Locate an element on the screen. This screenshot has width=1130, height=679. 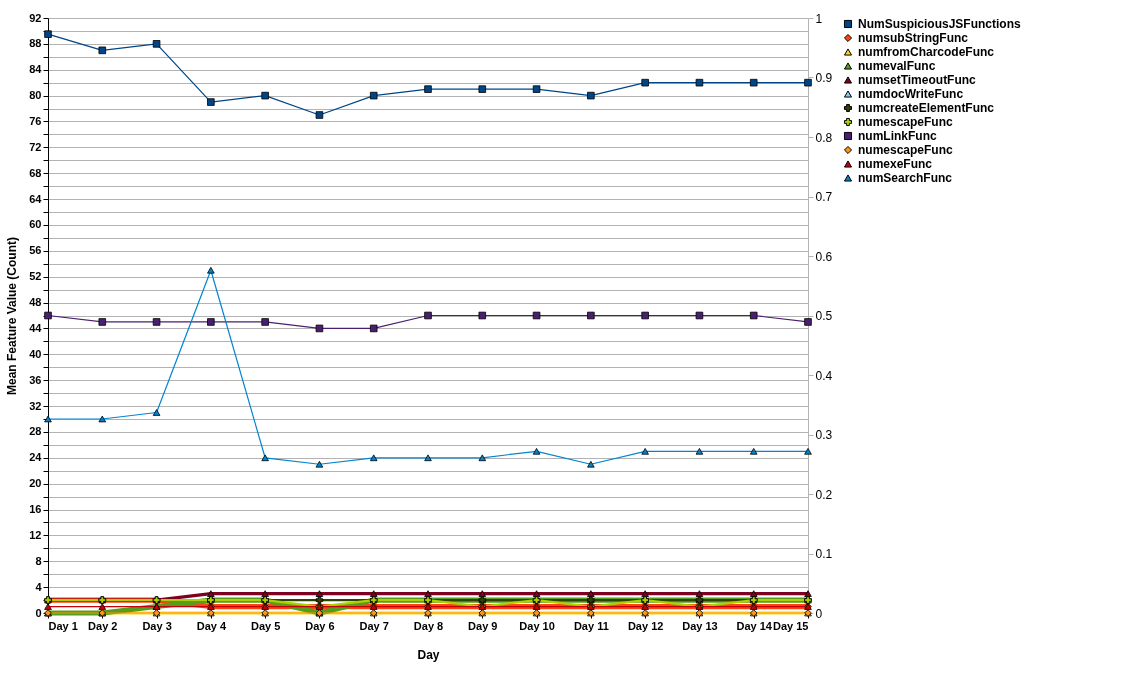
legend-label: numevalFunc is located at coordinates (897, 66).